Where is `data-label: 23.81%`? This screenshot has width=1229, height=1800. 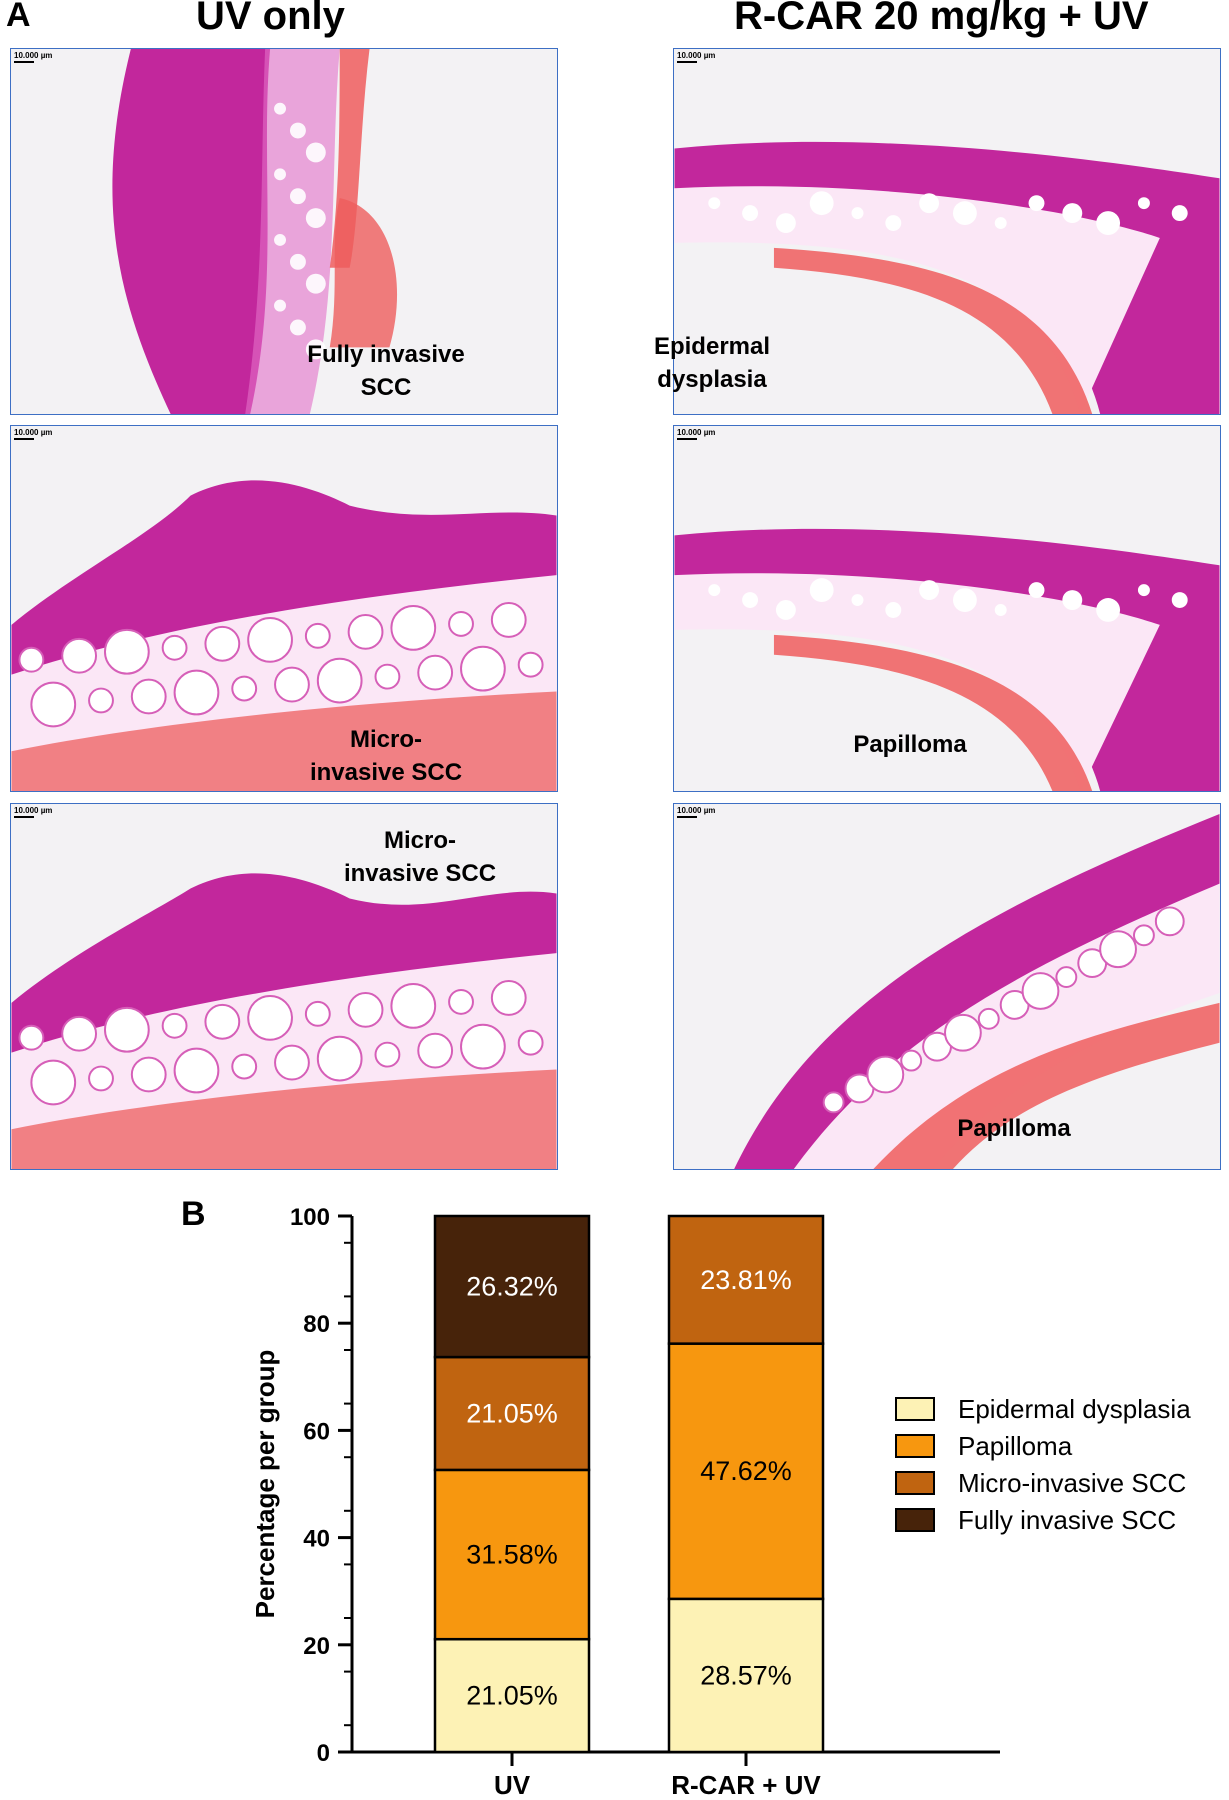 data-label: 23.81% is located at coordinates (746, 1280).